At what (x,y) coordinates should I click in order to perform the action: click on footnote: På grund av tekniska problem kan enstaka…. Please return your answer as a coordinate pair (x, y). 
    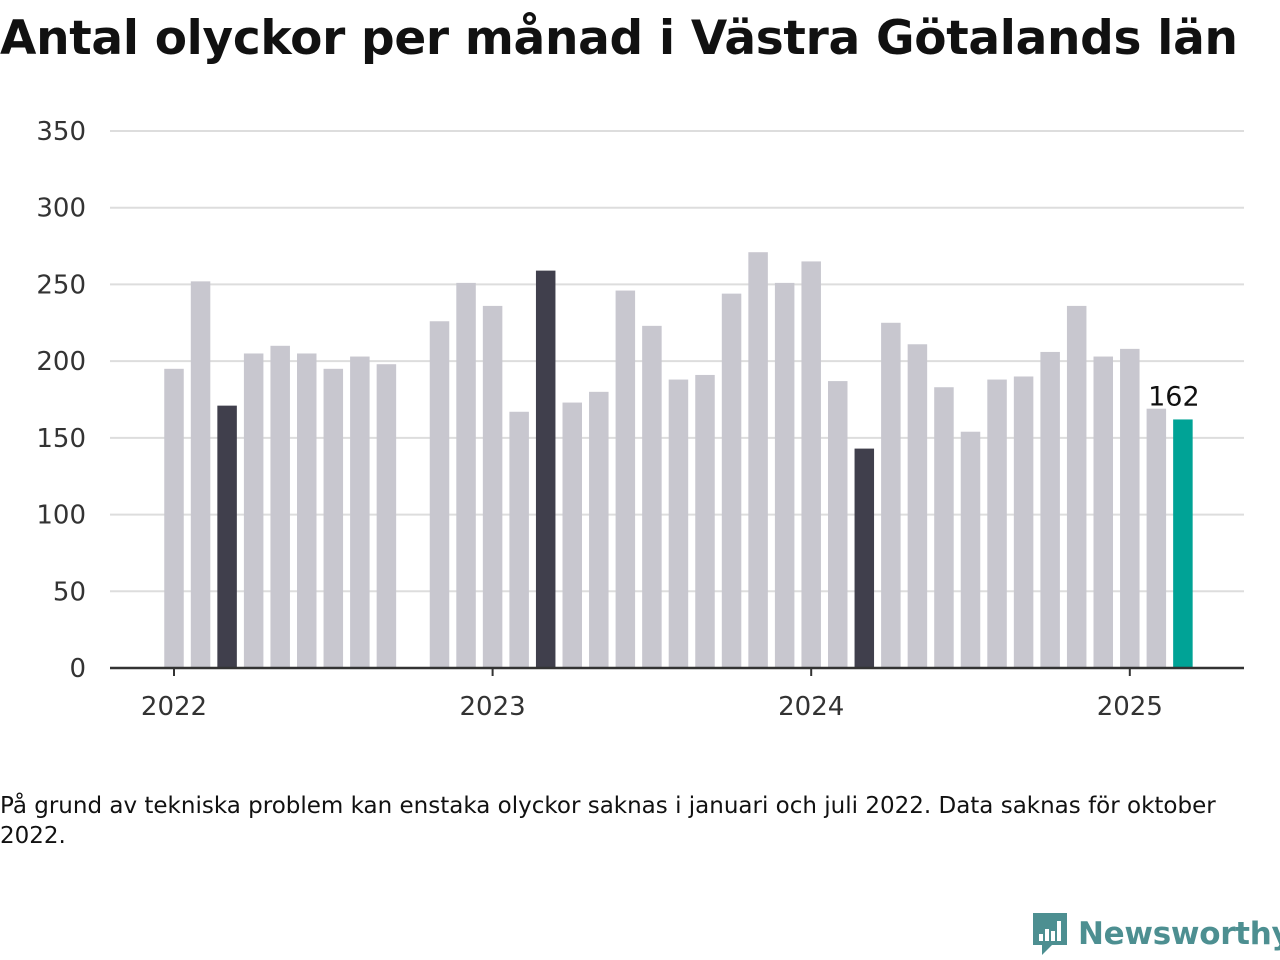
    Looking at the image, I should click on (608, 821).